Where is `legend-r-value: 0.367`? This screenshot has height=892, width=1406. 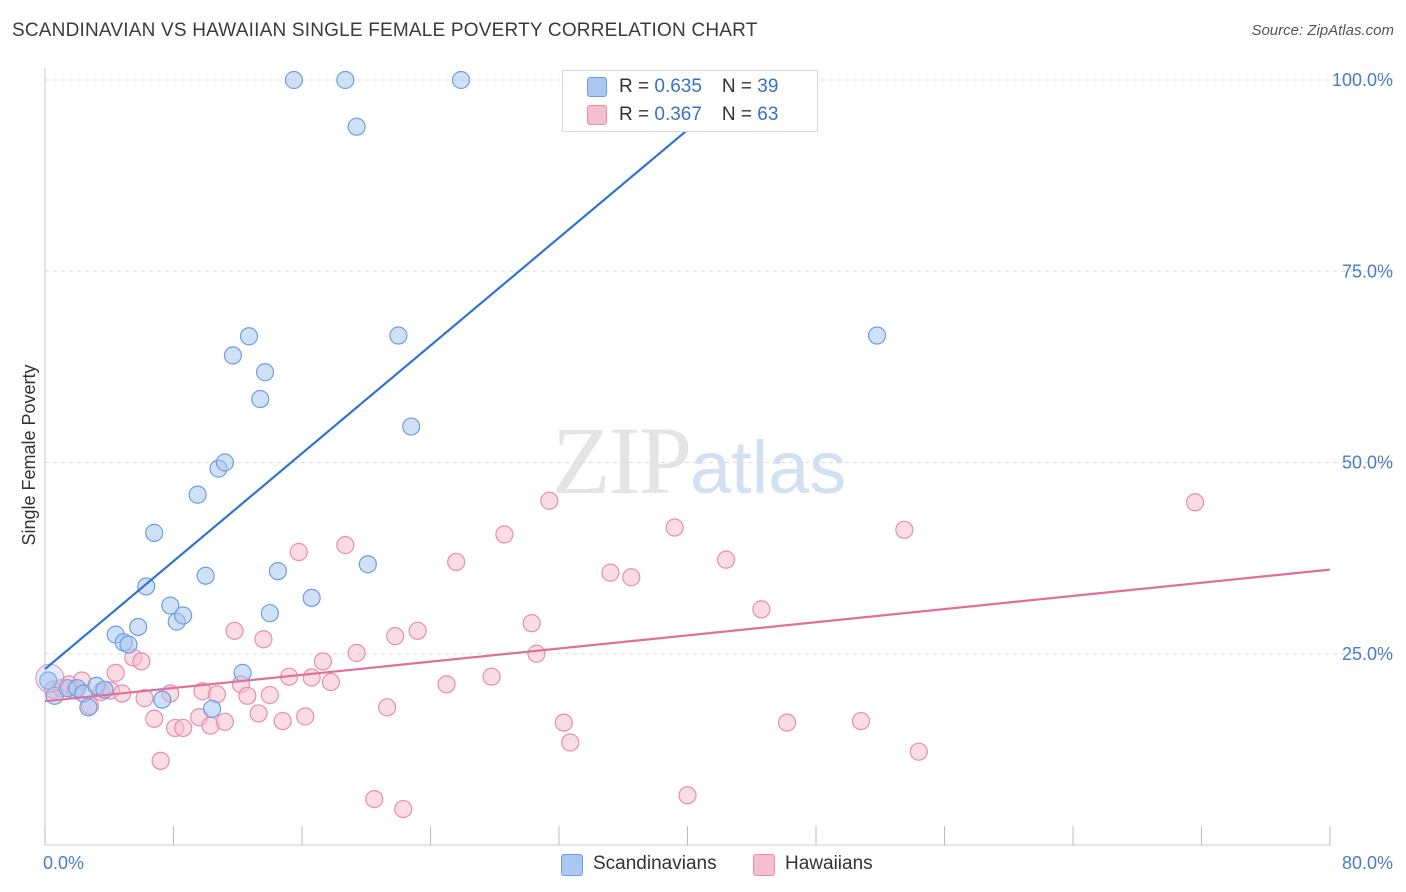
legend-r-value: 0.367 is located at coordinates (678, 114).